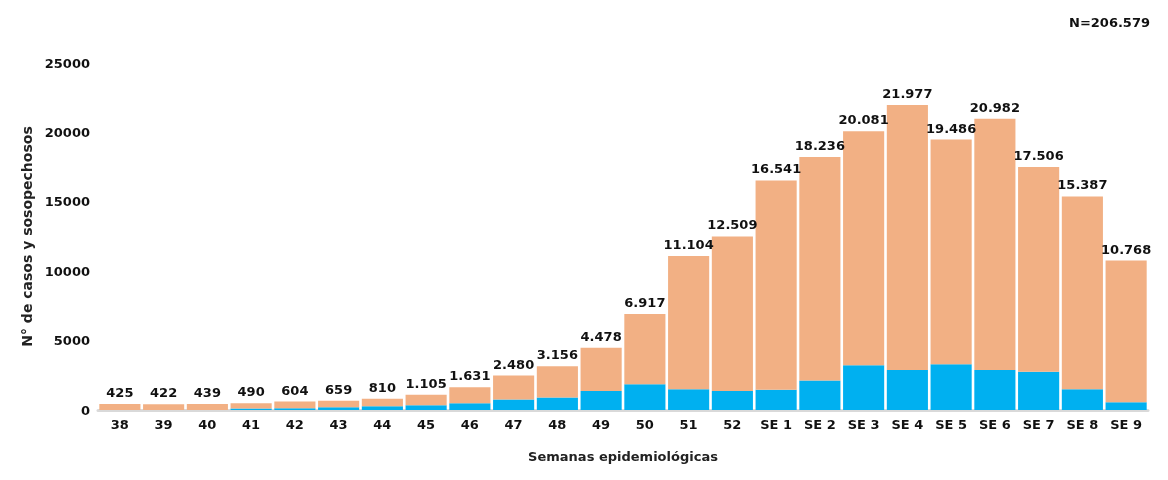 The image size is (1168, 480). I want to click on total-label: 11.104, so click(688, 244).